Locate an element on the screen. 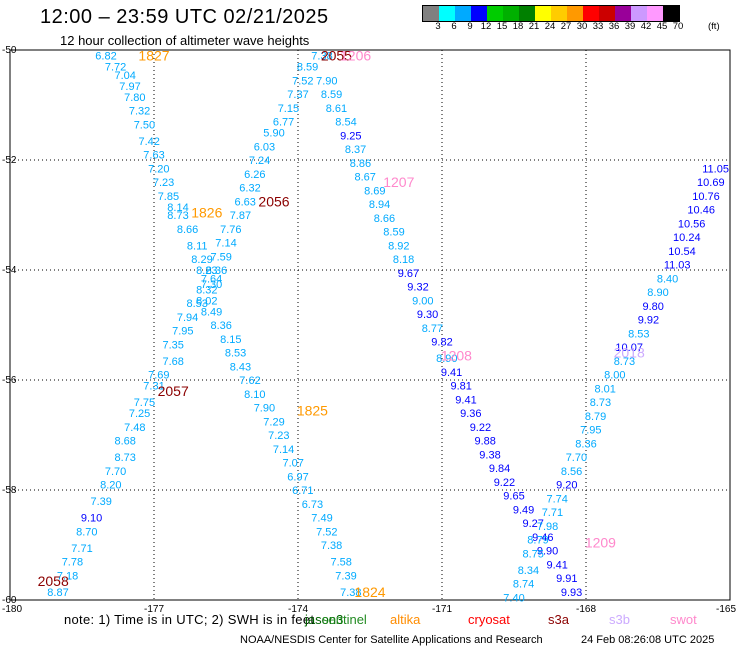 The width and height of the screenshot is (740, 650). wave-height-point: 7.37 is located at coordinates (297, 95).